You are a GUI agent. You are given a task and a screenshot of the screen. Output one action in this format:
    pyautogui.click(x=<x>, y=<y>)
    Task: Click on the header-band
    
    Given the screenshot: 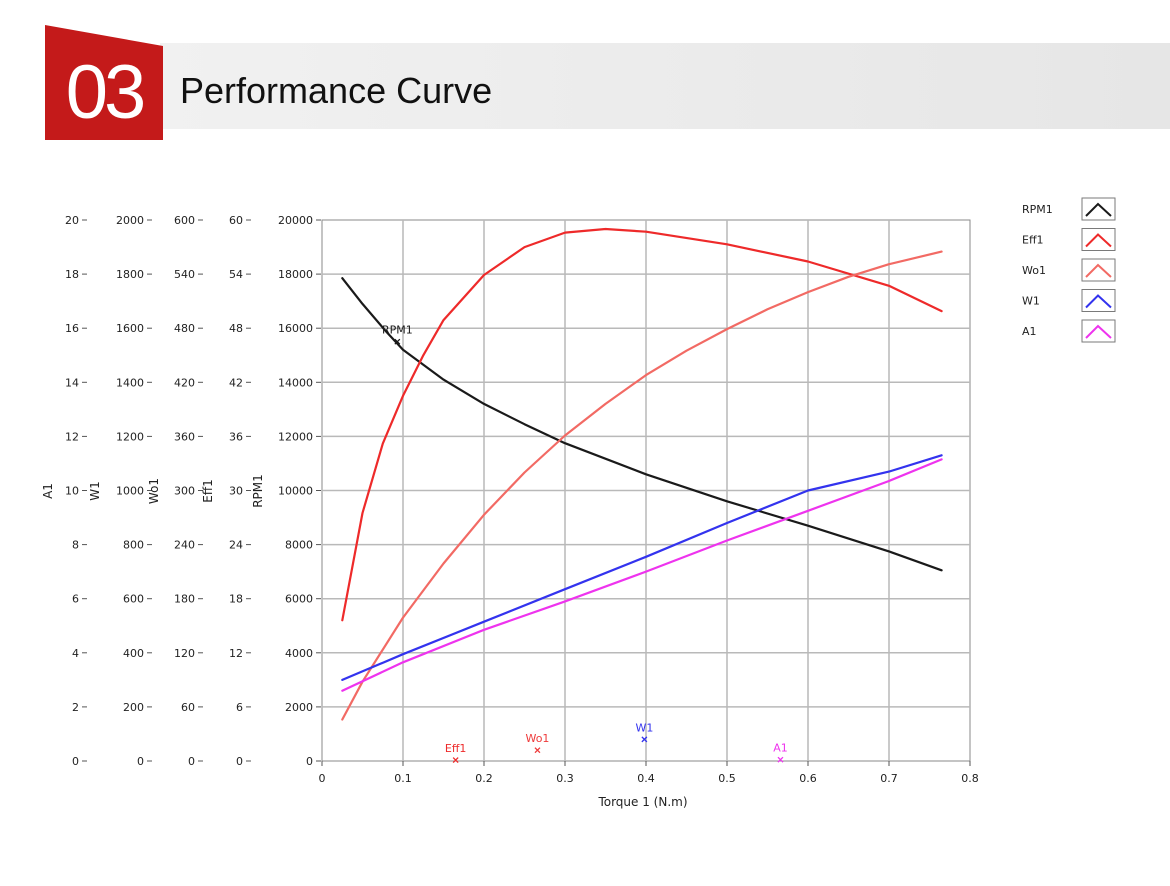 What is the action you would take?
    pyautogui.click(x=665, y=86)
    